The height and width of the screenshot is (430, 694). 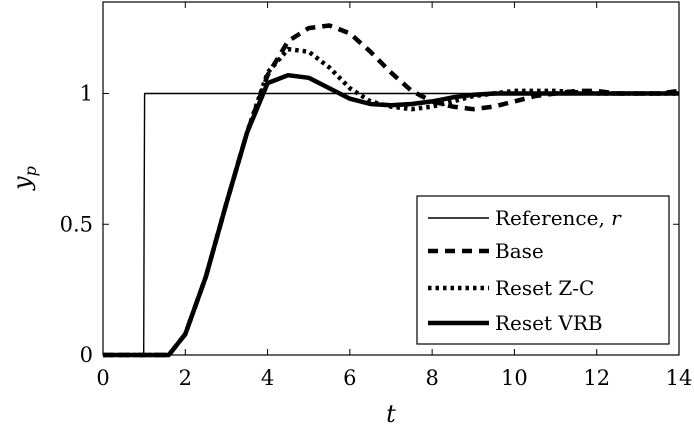 What do you see at coordinates (549, 323) in the screenshot?
I see `legend-label: Reset VRB` at bounding box center [549, 323].